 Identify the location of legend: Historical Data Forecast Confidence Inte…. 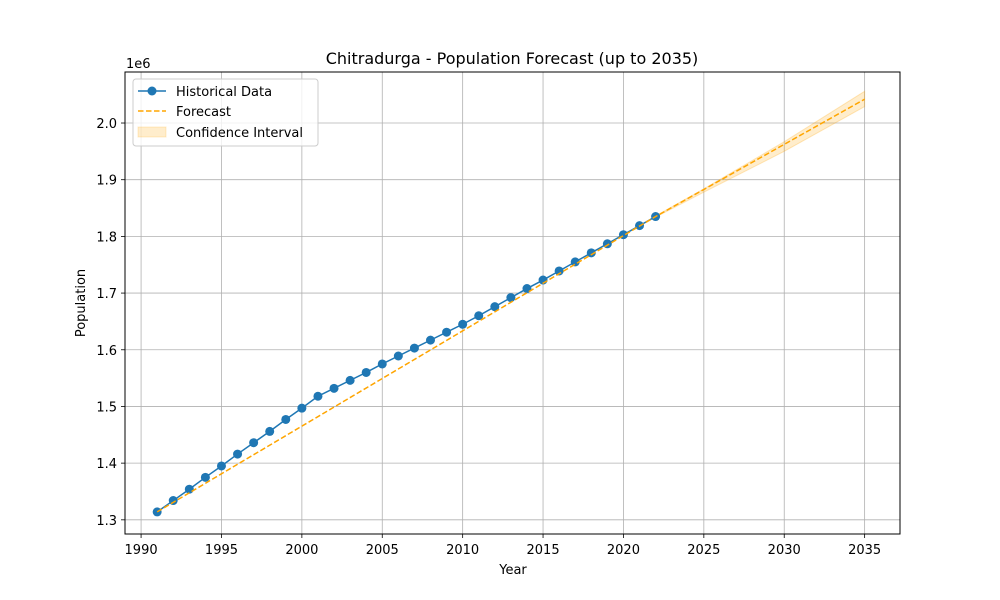
(225, 112).